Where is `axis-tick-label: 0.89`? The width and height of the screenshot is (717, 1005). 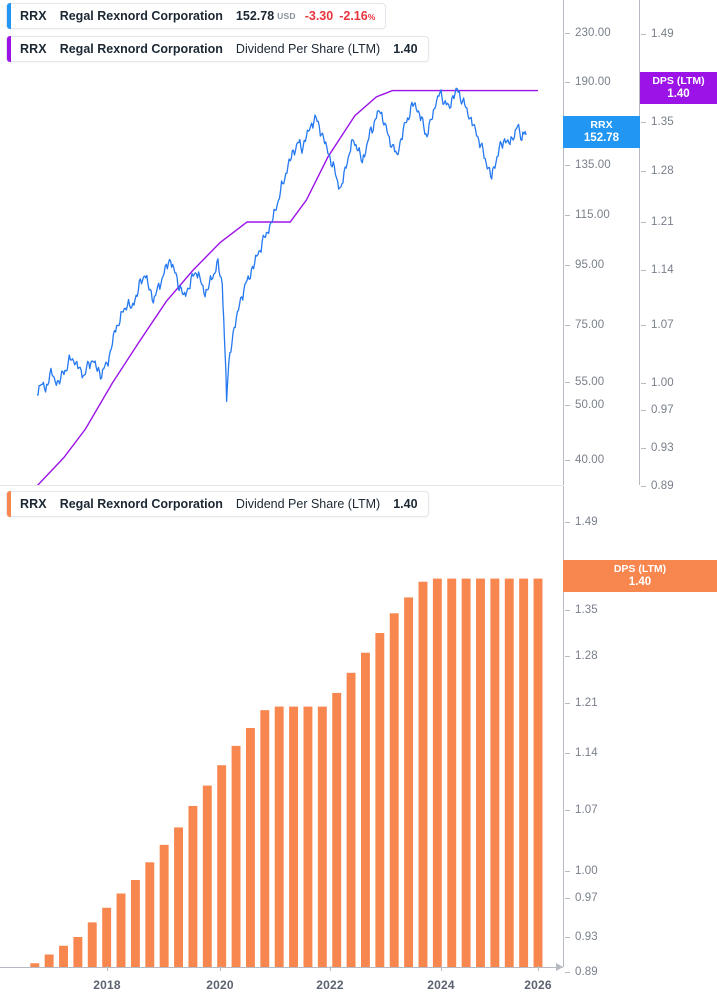 axis-tick-label: 0.89 is located at coordinates (586, 972).